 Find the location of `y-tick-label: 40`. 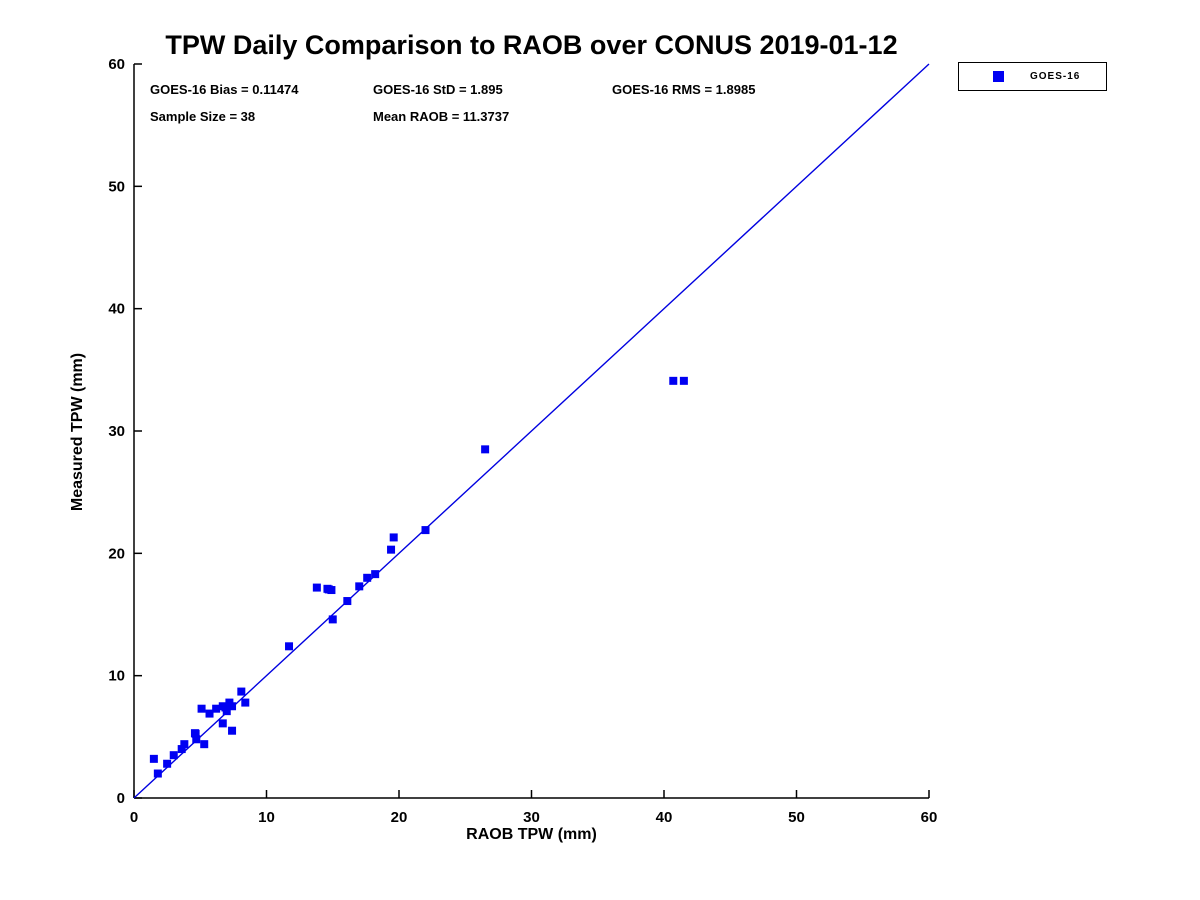

y-tick-label: 40 is located at coordinates (116, 309).